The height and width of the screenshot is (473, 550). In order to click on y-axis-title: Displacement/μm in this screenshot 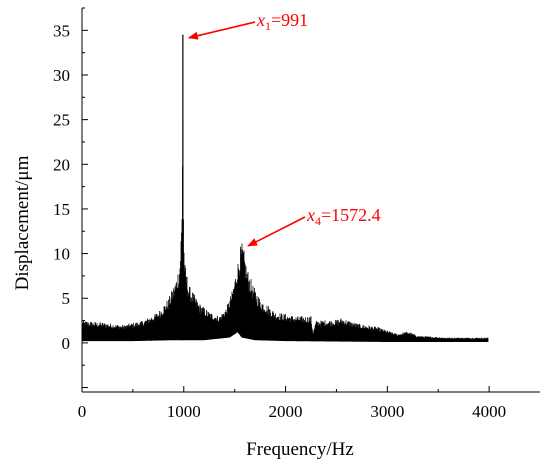, I will do `click(22, 222)`.